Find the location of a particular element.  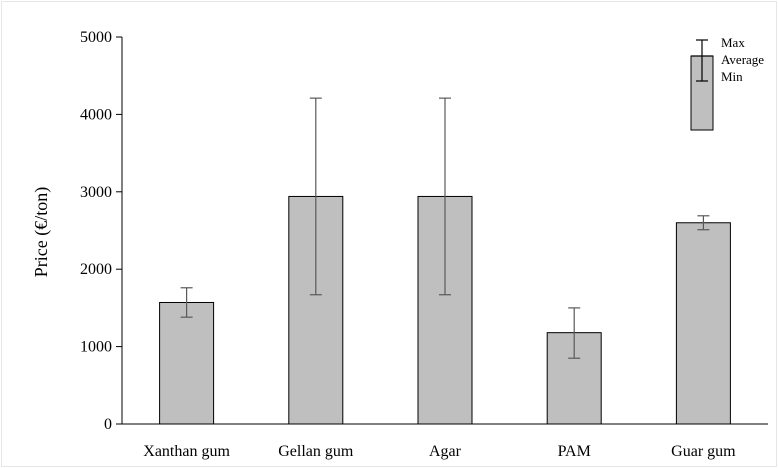

legend: Max Average Min is located at coordinates (727, 83).